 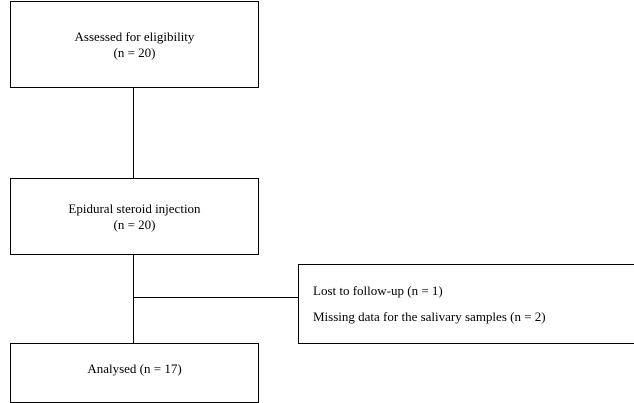 I want to click on connector-eligibility-to-intervention, so click(x=133, y=133).